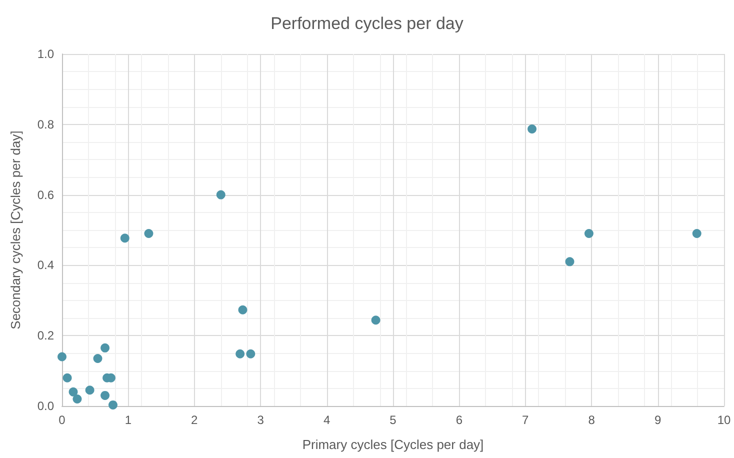 This screenshot has height=458, width=734. I want to click on y-tick-label: 0.4, so click(45, 265).